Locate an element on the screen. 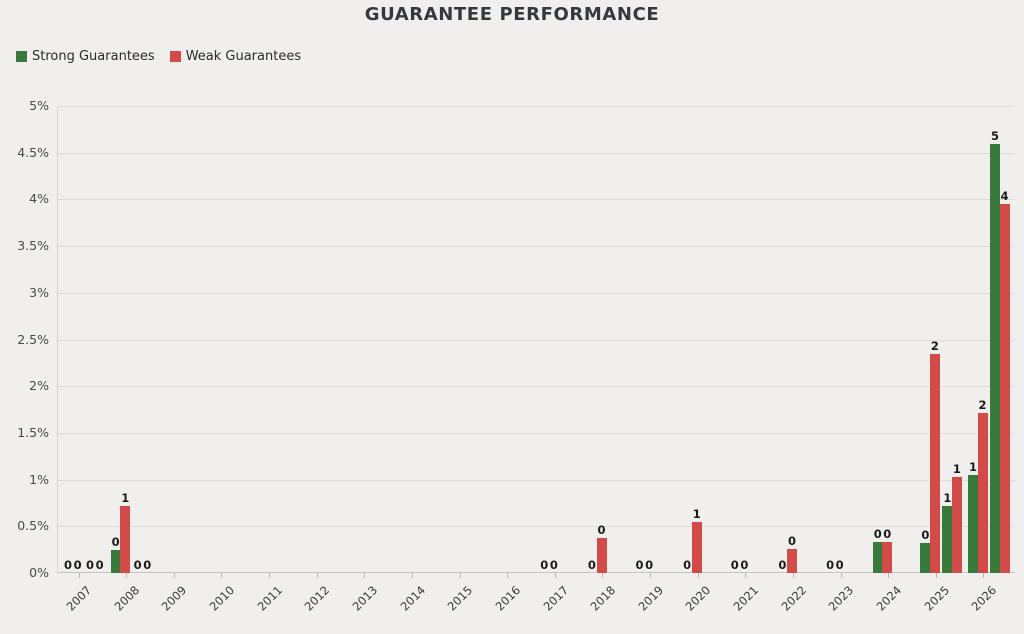  x-axis-label-2008: 2008 is located at coordinates (127, 598).